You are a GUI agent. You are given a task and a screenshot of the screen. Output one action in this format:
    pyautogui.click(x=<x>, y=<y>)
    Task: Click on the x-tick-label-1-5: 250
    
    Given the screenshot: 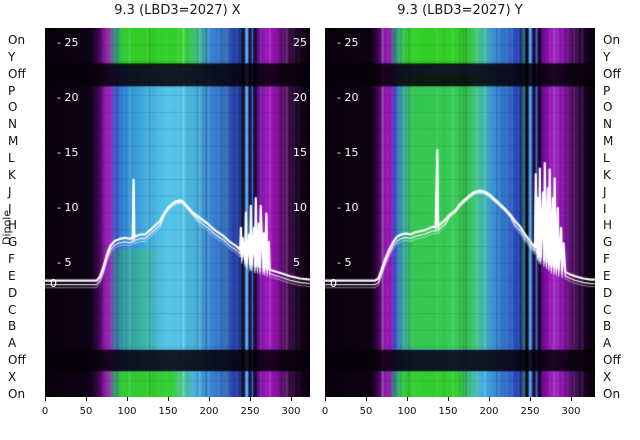 What is the action you would take?
    pyautogui.click(x=530, y=411)
    